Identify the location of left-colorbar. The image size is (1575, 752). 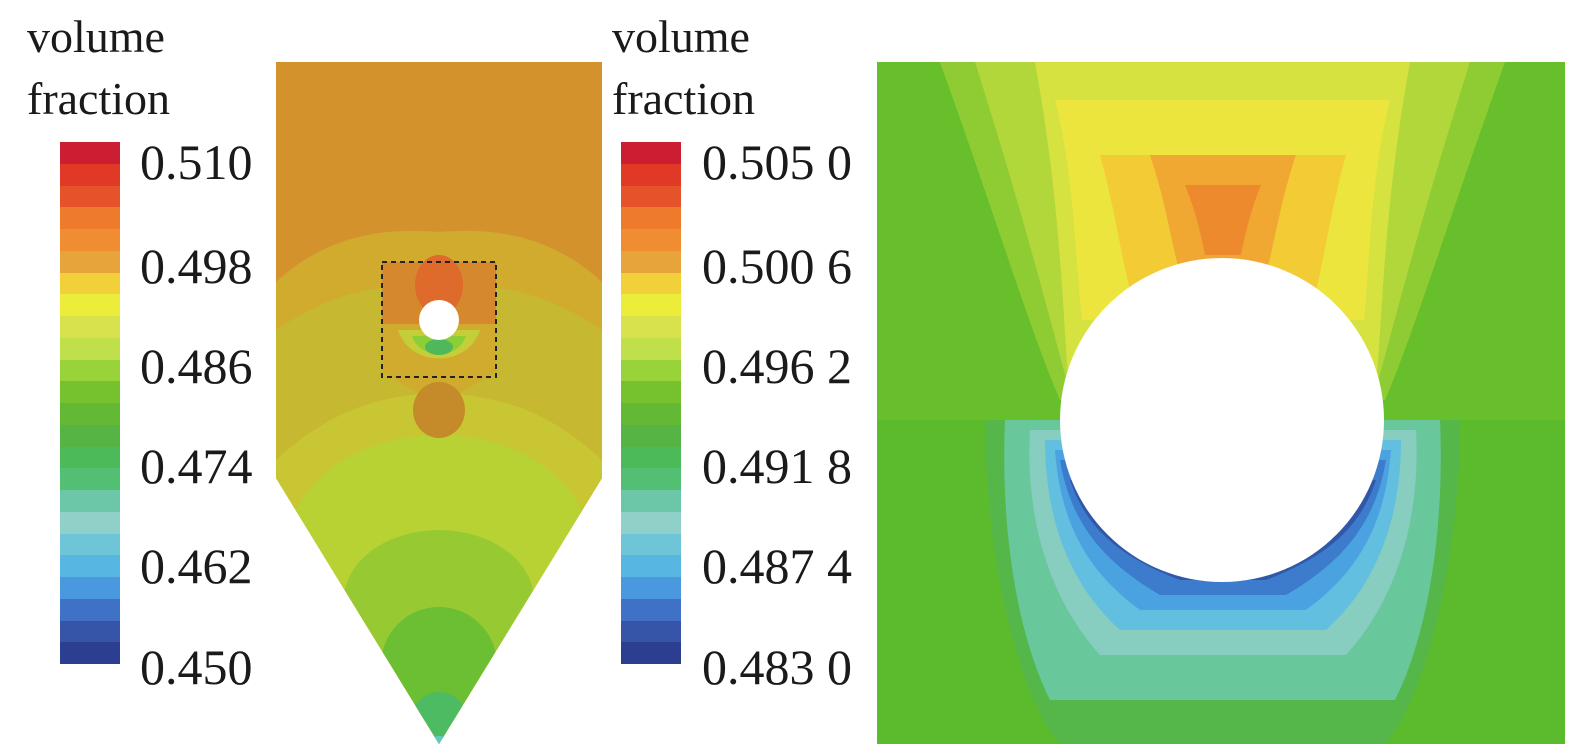
(90, 403).